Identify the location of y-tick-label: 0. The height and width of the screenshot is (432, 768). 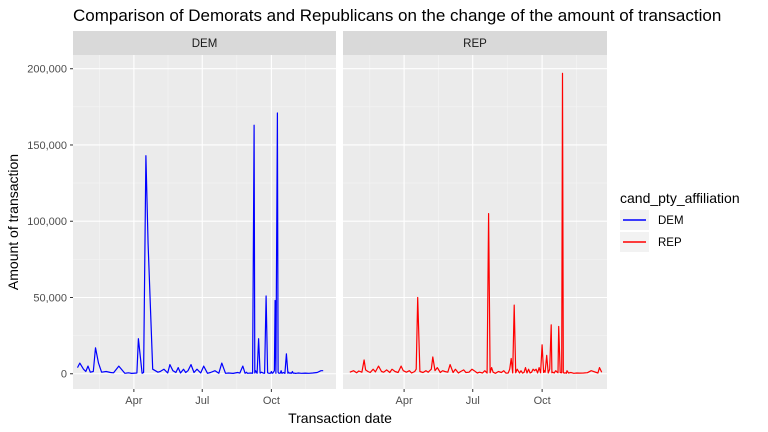
(64, 375).